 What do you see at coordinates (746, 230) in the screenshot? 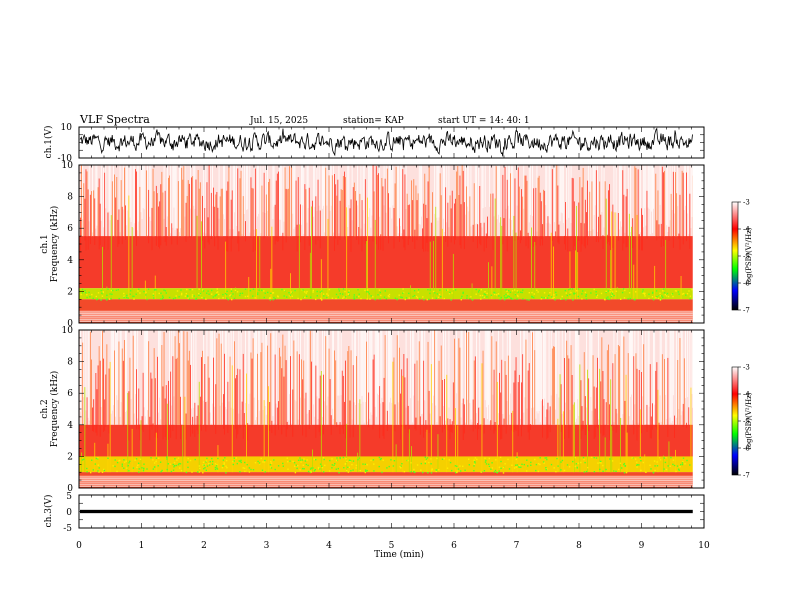
I see `colorbar-tick-label: -4` at bounding box center [746, 230].